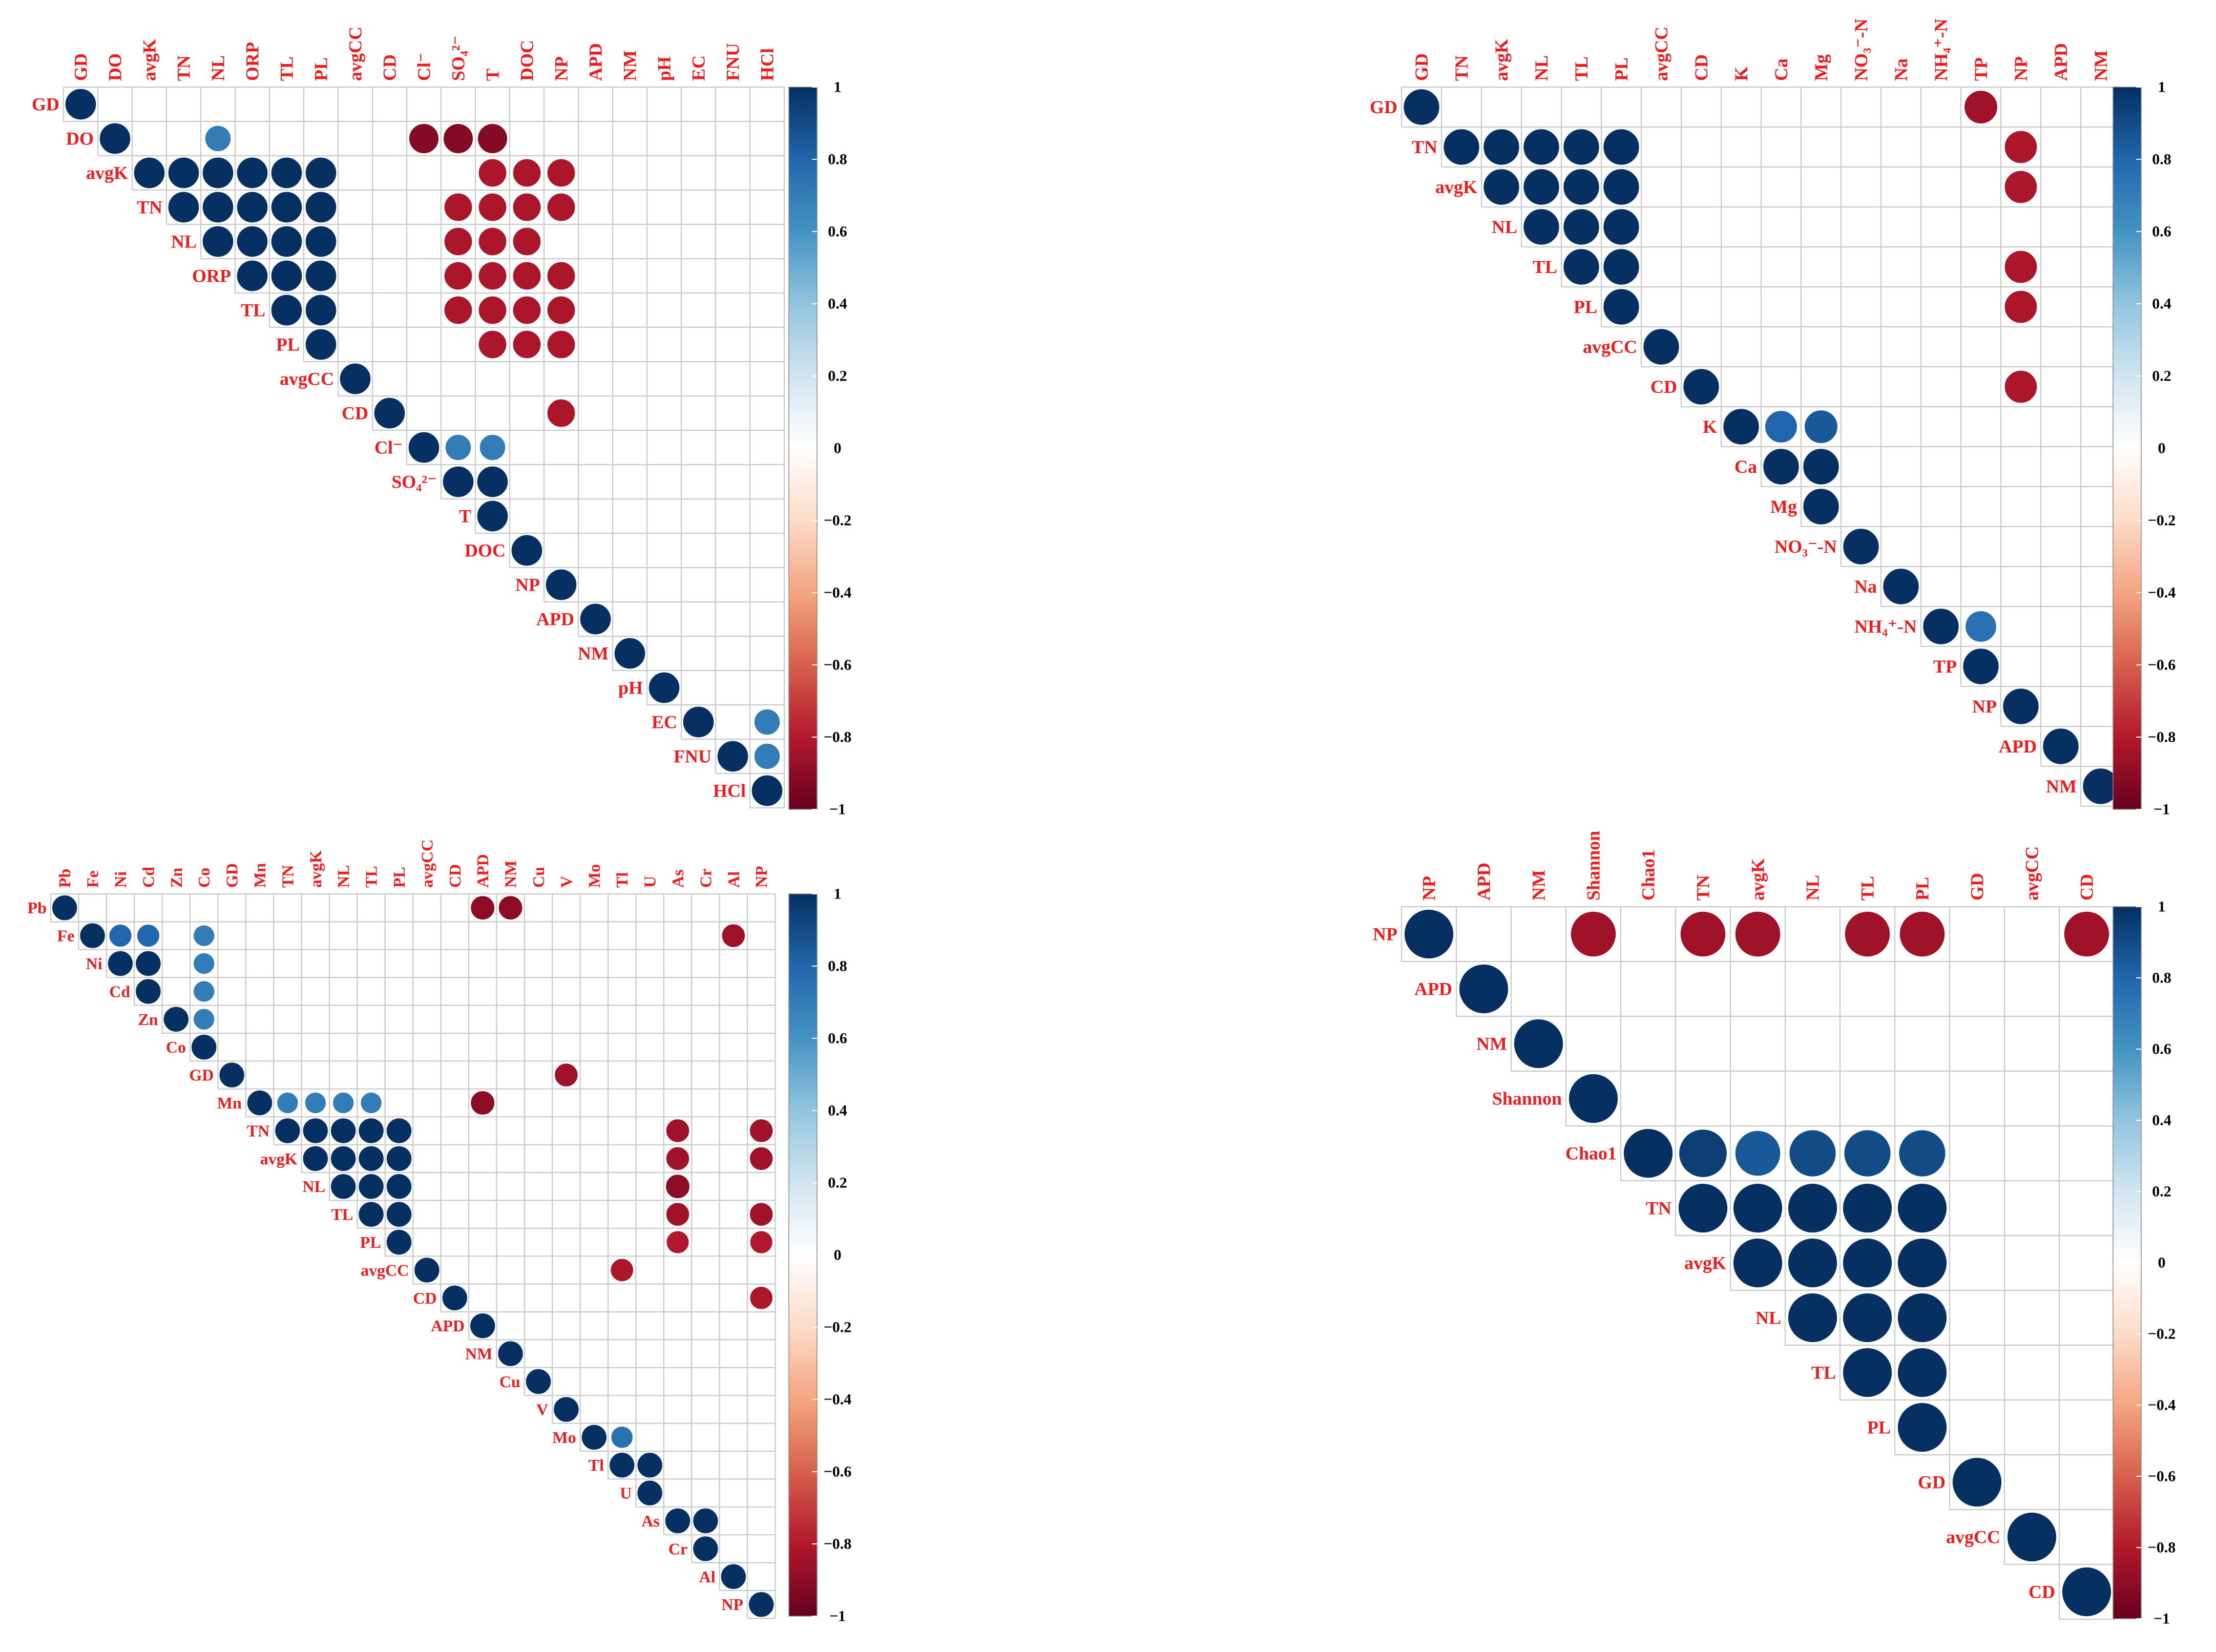 Image resolution: width=2216 pixels, height=1652 pixels. What do you see at coordinates (566, 882) in the screenshot?
I see `col-label-v: V` at bounding box center [566, 882].